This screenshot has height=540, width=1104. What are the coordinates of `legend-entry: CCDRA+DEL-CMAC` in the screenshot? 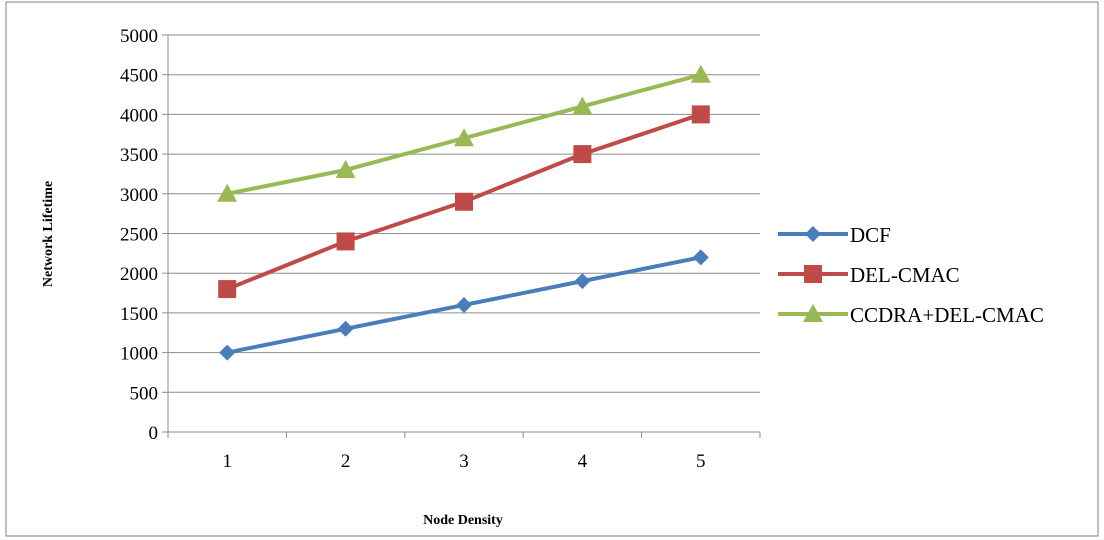 It's located at (911, 315).